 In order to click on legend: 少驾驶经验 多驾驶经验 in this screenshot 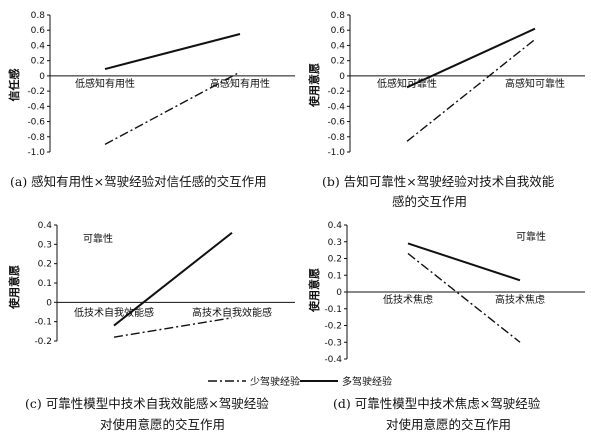, I will do `click(300, 381)`.